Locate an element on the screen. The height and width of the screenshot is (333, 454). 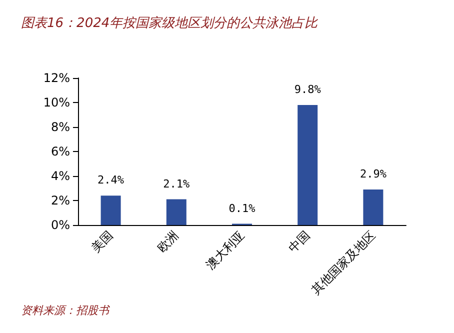
data-label: 0.1% is located at coordinates (242, 208).